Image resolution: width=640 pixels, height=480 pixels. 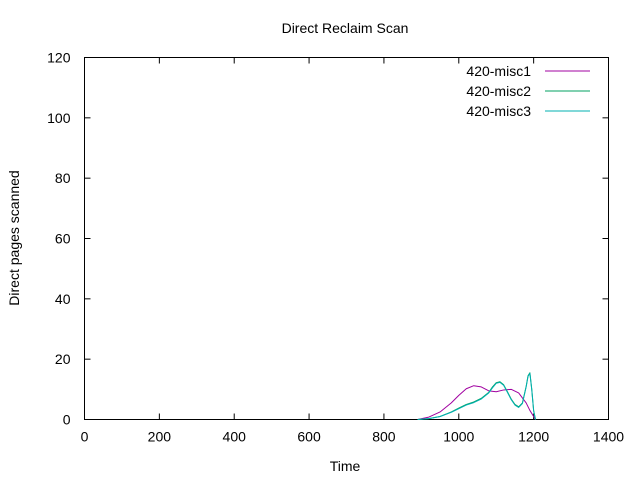 I want to click on x-axis-label: Time, so click(x=345, y=466).